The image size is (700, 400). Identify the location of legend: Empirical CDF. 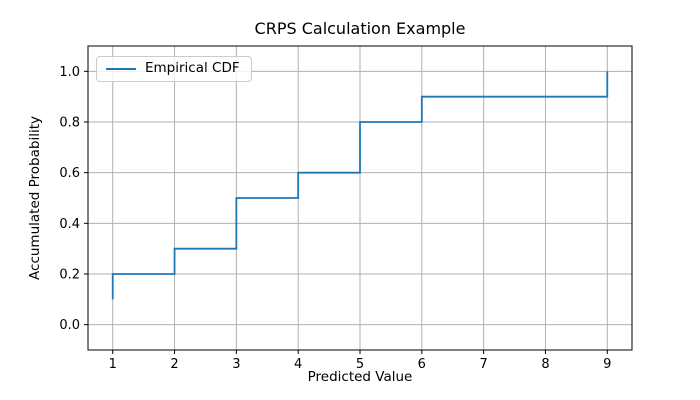
(174, 69).